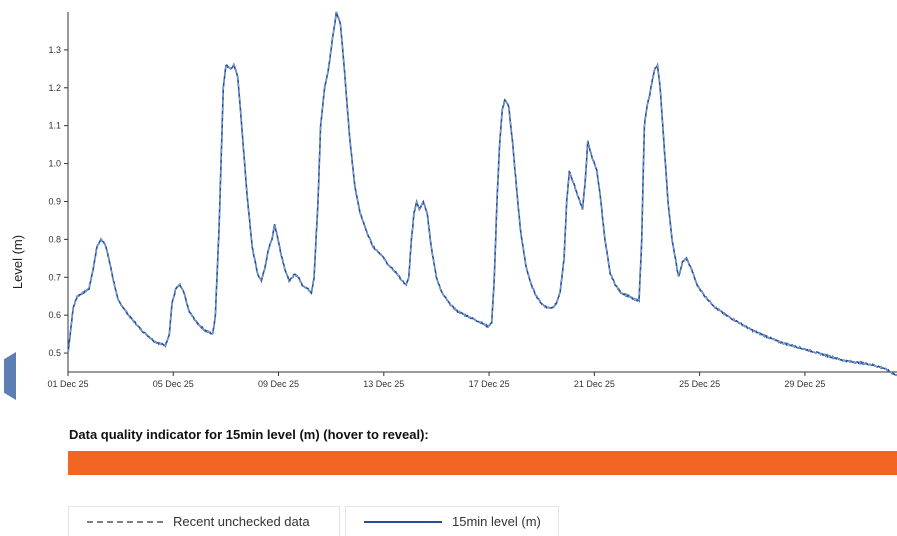 The height and width of the screenshot is (536, 897). Describe the element at coordinates (804, 384) in the screenshot. I see `x-tick-label: 29 Dec 25` at that location.